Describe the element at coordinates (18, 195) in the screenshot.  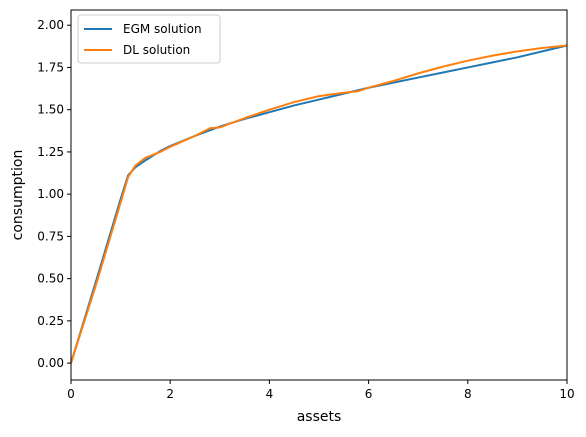
I see `y-axis-label: consumption` at that location.